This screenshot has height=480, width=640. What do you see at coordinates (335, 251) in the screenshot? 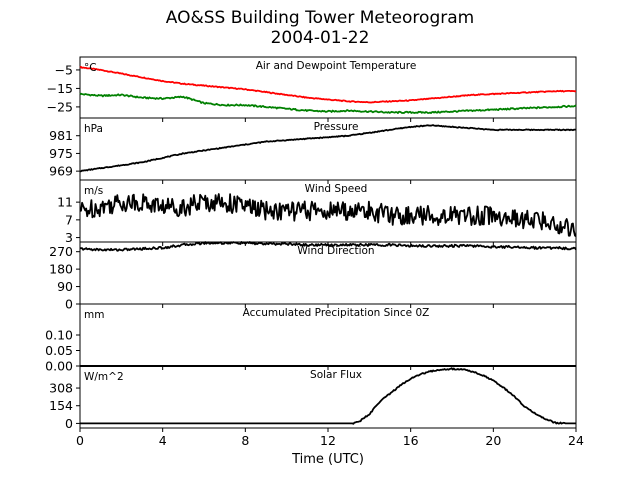
I see `panel-title-wind_direction: Wind Direction` at bounding box center [335, 251].